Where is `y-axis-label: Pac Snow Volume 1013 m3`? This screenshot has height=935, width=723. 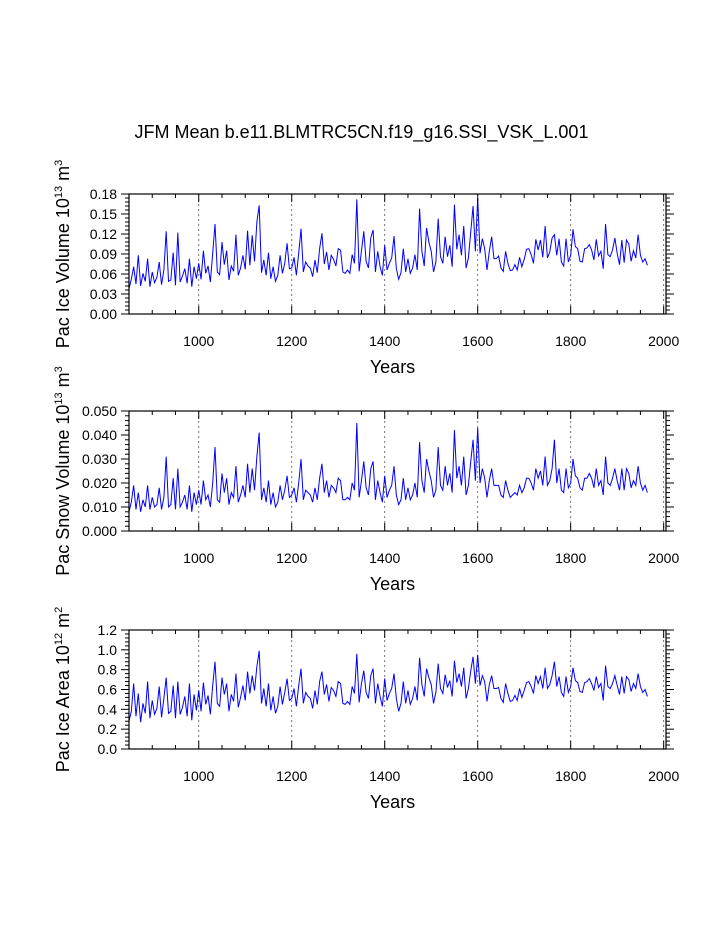
y-axis-label: Pac Snow Volume 1013 m3 is located at coordinates (63, 470).